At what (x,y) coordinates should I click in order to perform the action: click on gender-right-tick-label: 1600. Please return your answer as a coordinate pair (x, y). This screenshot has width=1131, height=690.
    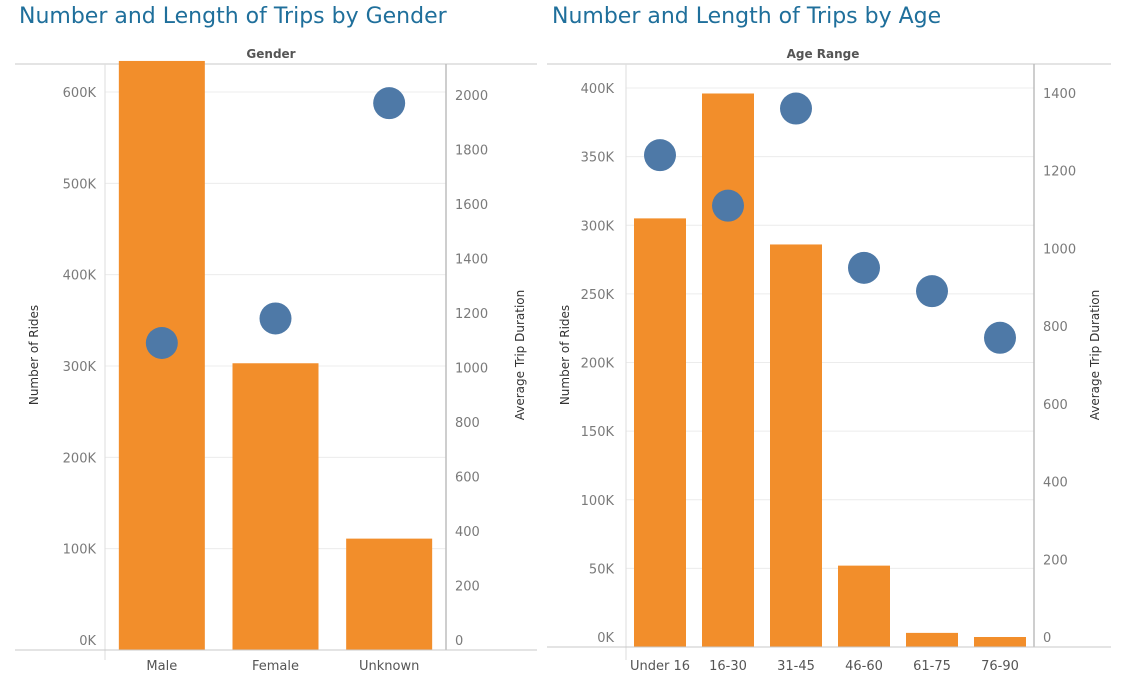
    Looking at the image, I should click on (471, 205).